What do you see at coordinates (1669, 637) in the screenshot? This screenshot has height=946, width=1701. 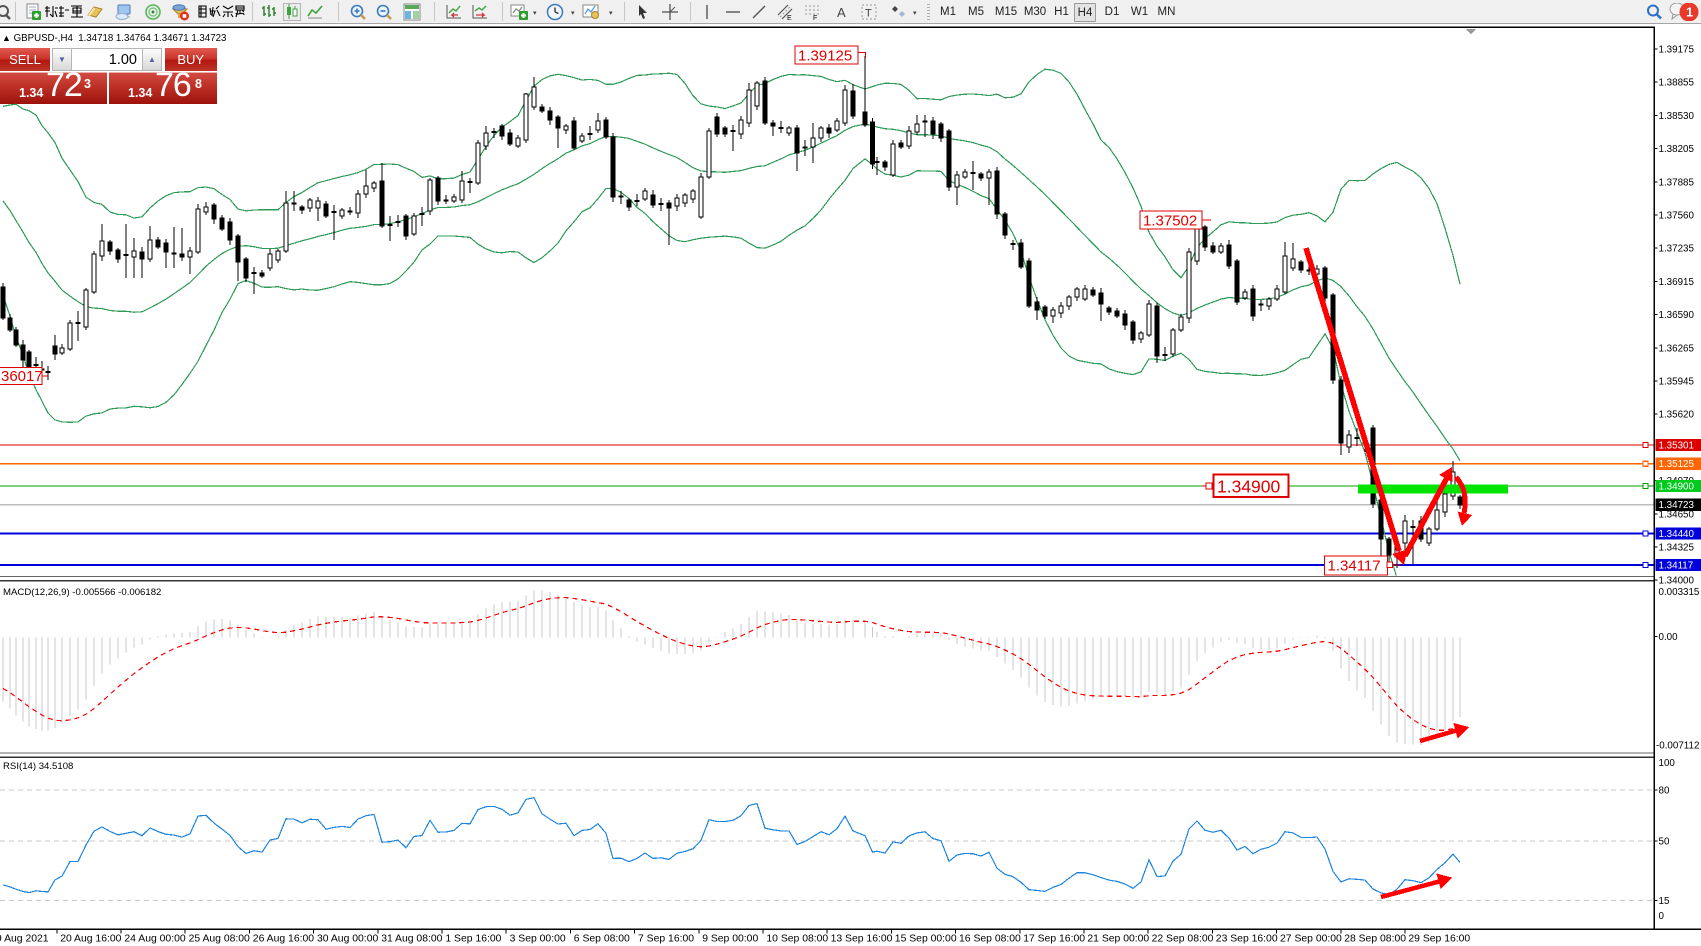 I see `svg-text: 0.00` at bounding box center [1669, 637].